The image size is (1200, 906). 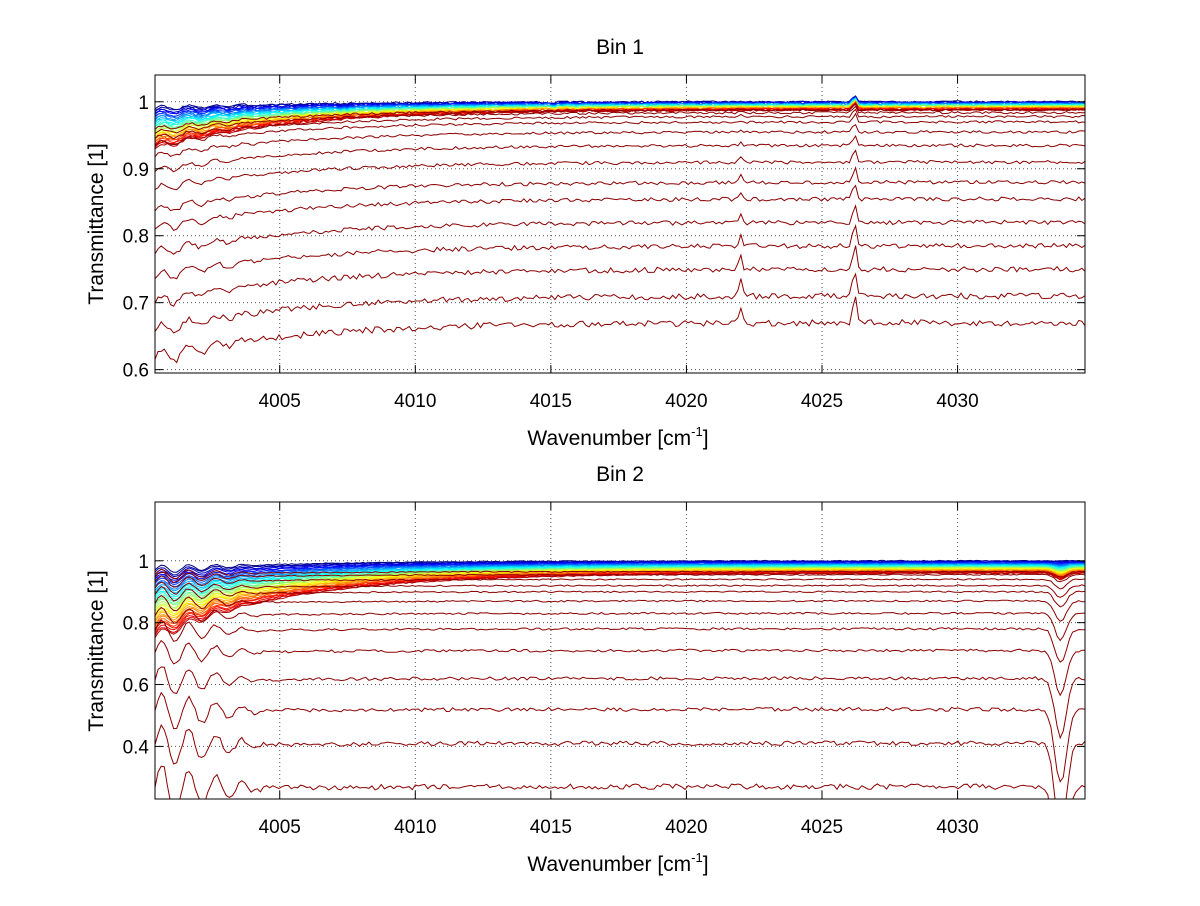 What do you see at coordinates (136, 170) in the screenshot?
I see `y-tick-label: 0.9` at bounding box center [136, 170].